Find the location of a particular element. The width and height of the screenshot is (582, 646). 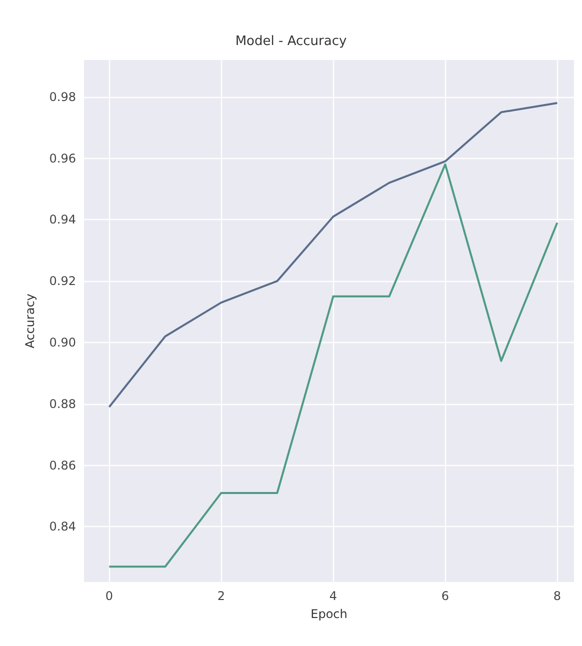

x-tick-label: 4 is located at coordinates (333, 596).